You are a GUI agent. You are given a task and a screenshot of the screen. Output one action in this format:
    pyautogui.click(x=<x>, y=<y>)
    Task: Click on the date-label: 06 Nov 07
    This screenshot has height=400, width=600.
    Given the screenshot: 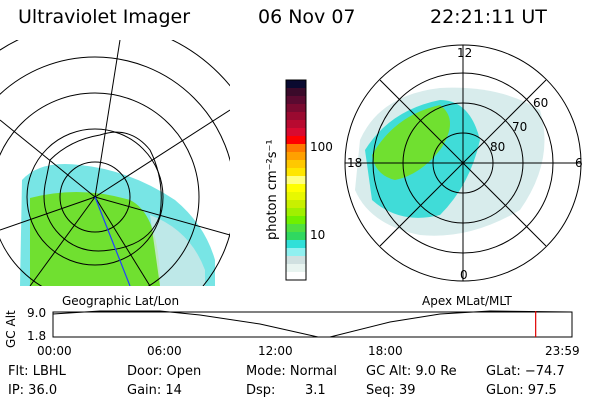 What is the action you would take?
    pyautogui.click(x=307, y=17)
    